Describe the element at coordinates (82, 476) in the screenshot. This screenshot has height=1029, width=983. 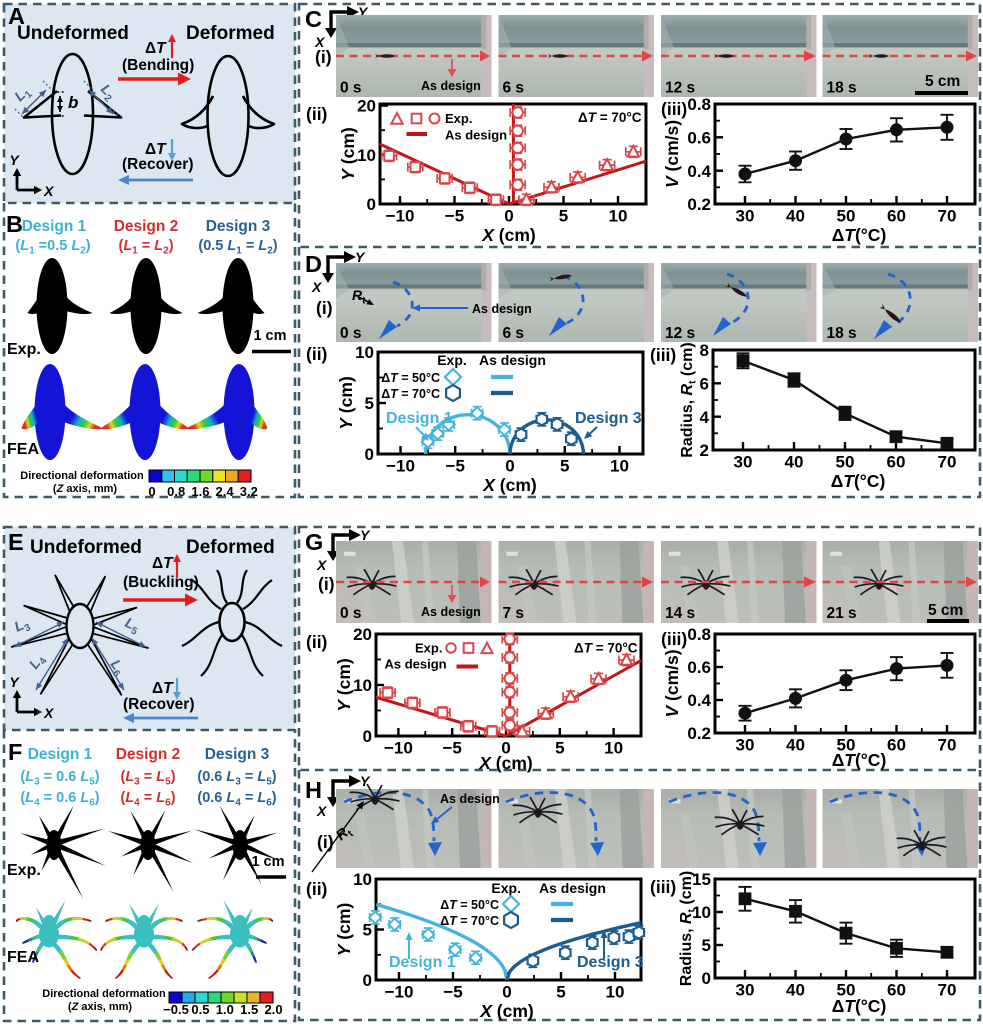
I see `svg-text: Directional deformation` at that location.